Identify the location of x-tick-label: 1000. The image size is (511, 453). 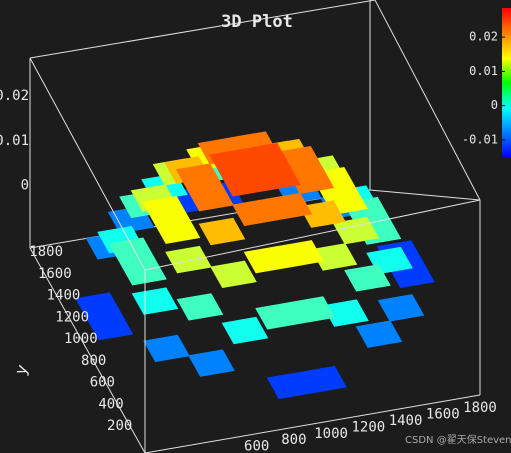
(331, 434).